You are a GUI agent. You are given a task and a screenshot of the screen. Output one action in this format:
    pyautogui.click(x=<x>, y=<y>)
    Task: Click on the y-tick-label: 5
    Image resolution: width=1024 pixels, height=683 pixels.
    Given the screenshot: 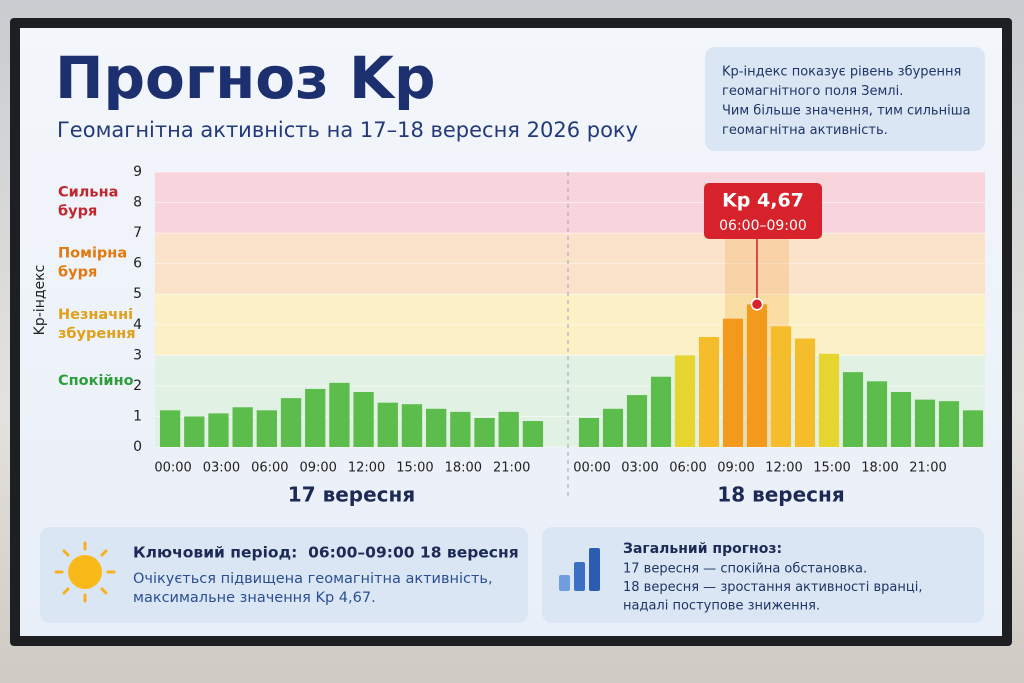 What is the action you would take?
    pyautogui.click(x=137, y=294)
    